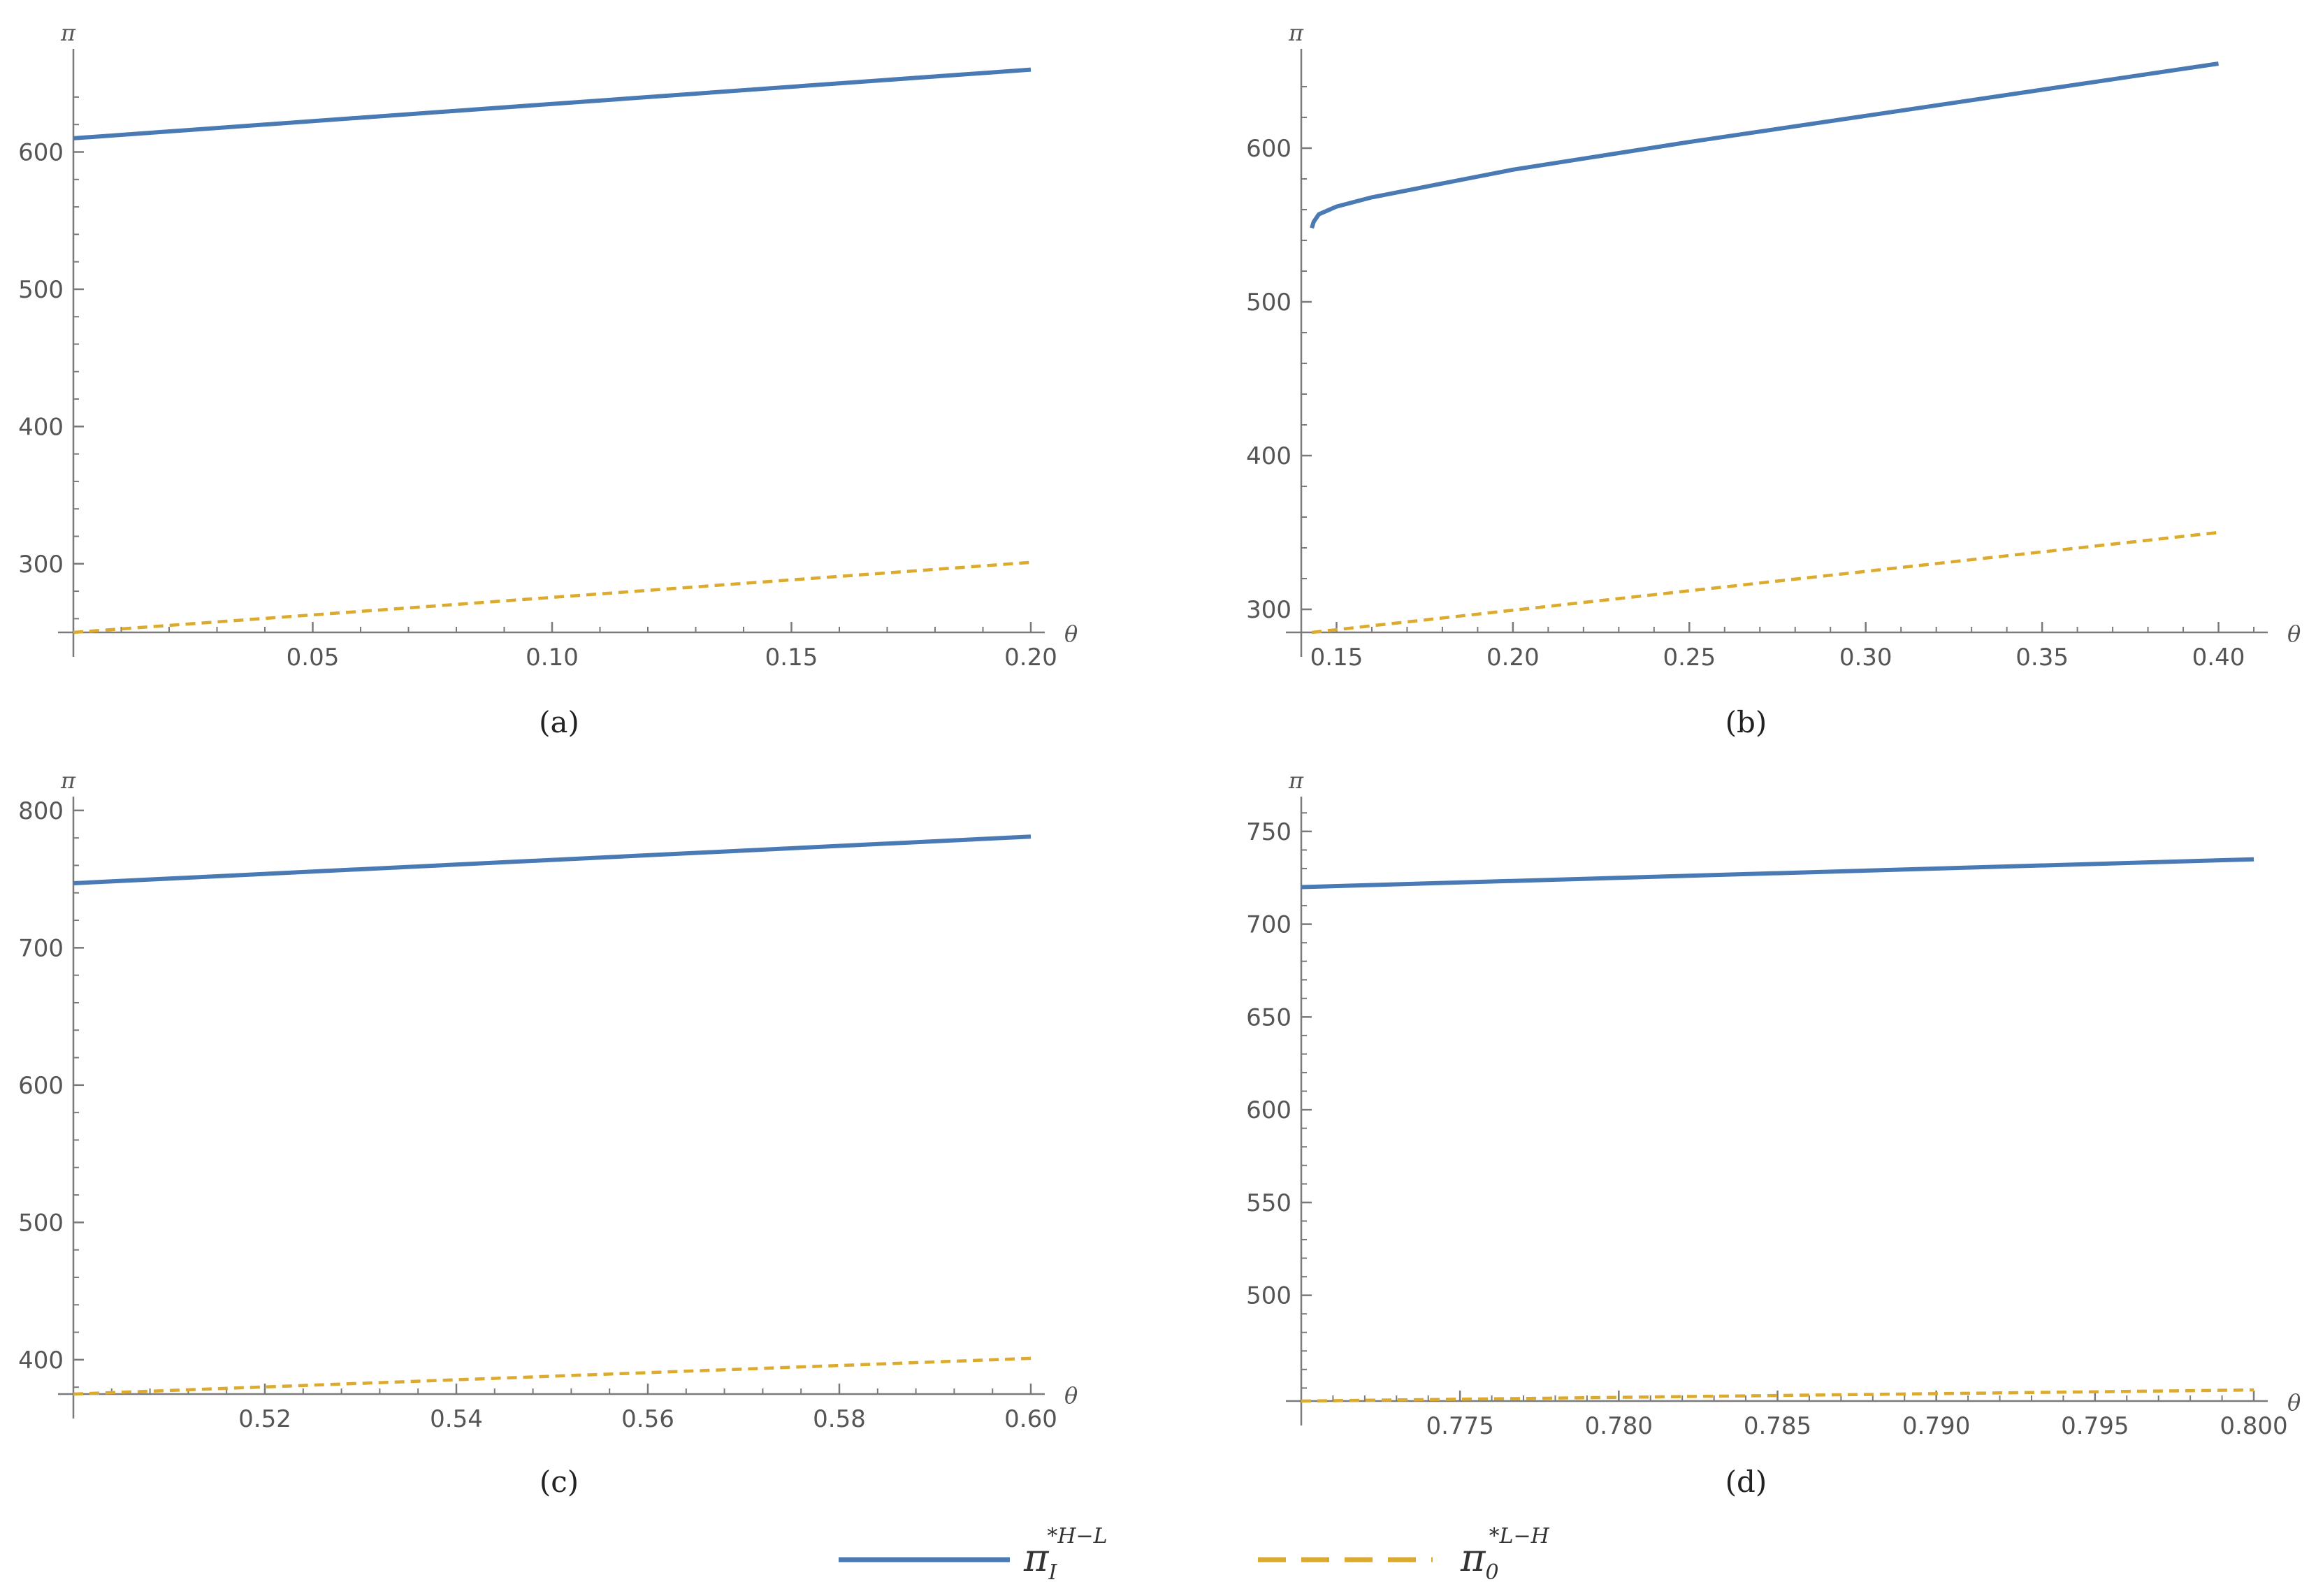 This screenshot has height=1596, width=2309. Describe the element at coordinates (1053, 1572) in the screenshot. I see `legend-label-1-sub: I` at that location.